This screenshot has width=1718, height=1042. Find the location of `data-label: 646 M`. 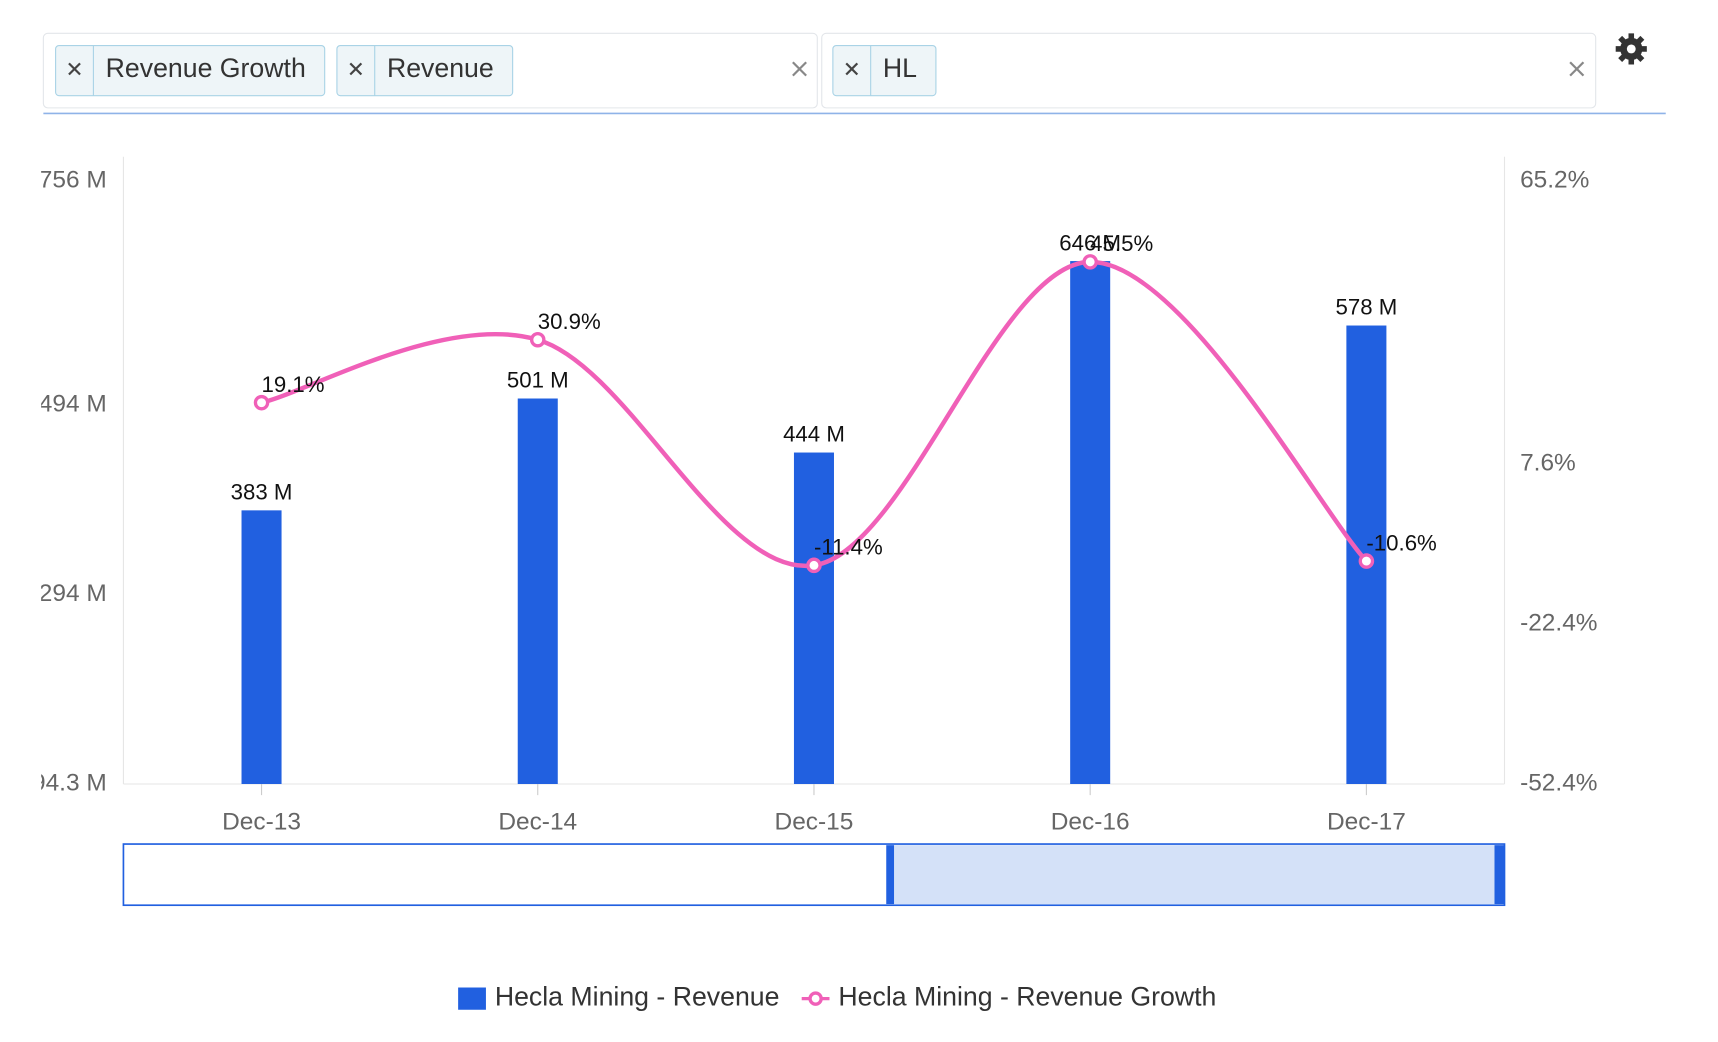

data-label: 646 M is located at coordinates (1090, 242).